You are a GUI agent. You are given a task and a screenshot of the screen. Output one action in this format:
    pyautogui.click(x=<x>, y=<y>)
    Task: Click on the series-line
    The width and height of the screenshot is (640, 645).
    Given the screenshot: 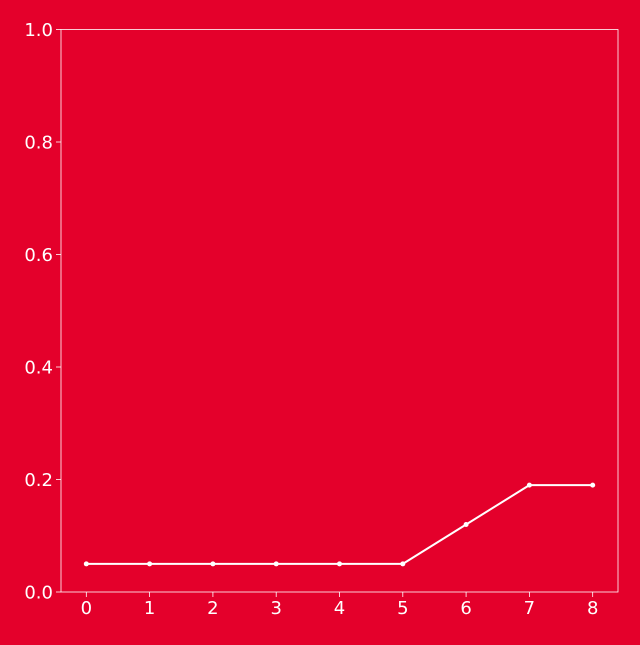 What is the action you would take?
    pyautogui.click(x=339, y=524)
    